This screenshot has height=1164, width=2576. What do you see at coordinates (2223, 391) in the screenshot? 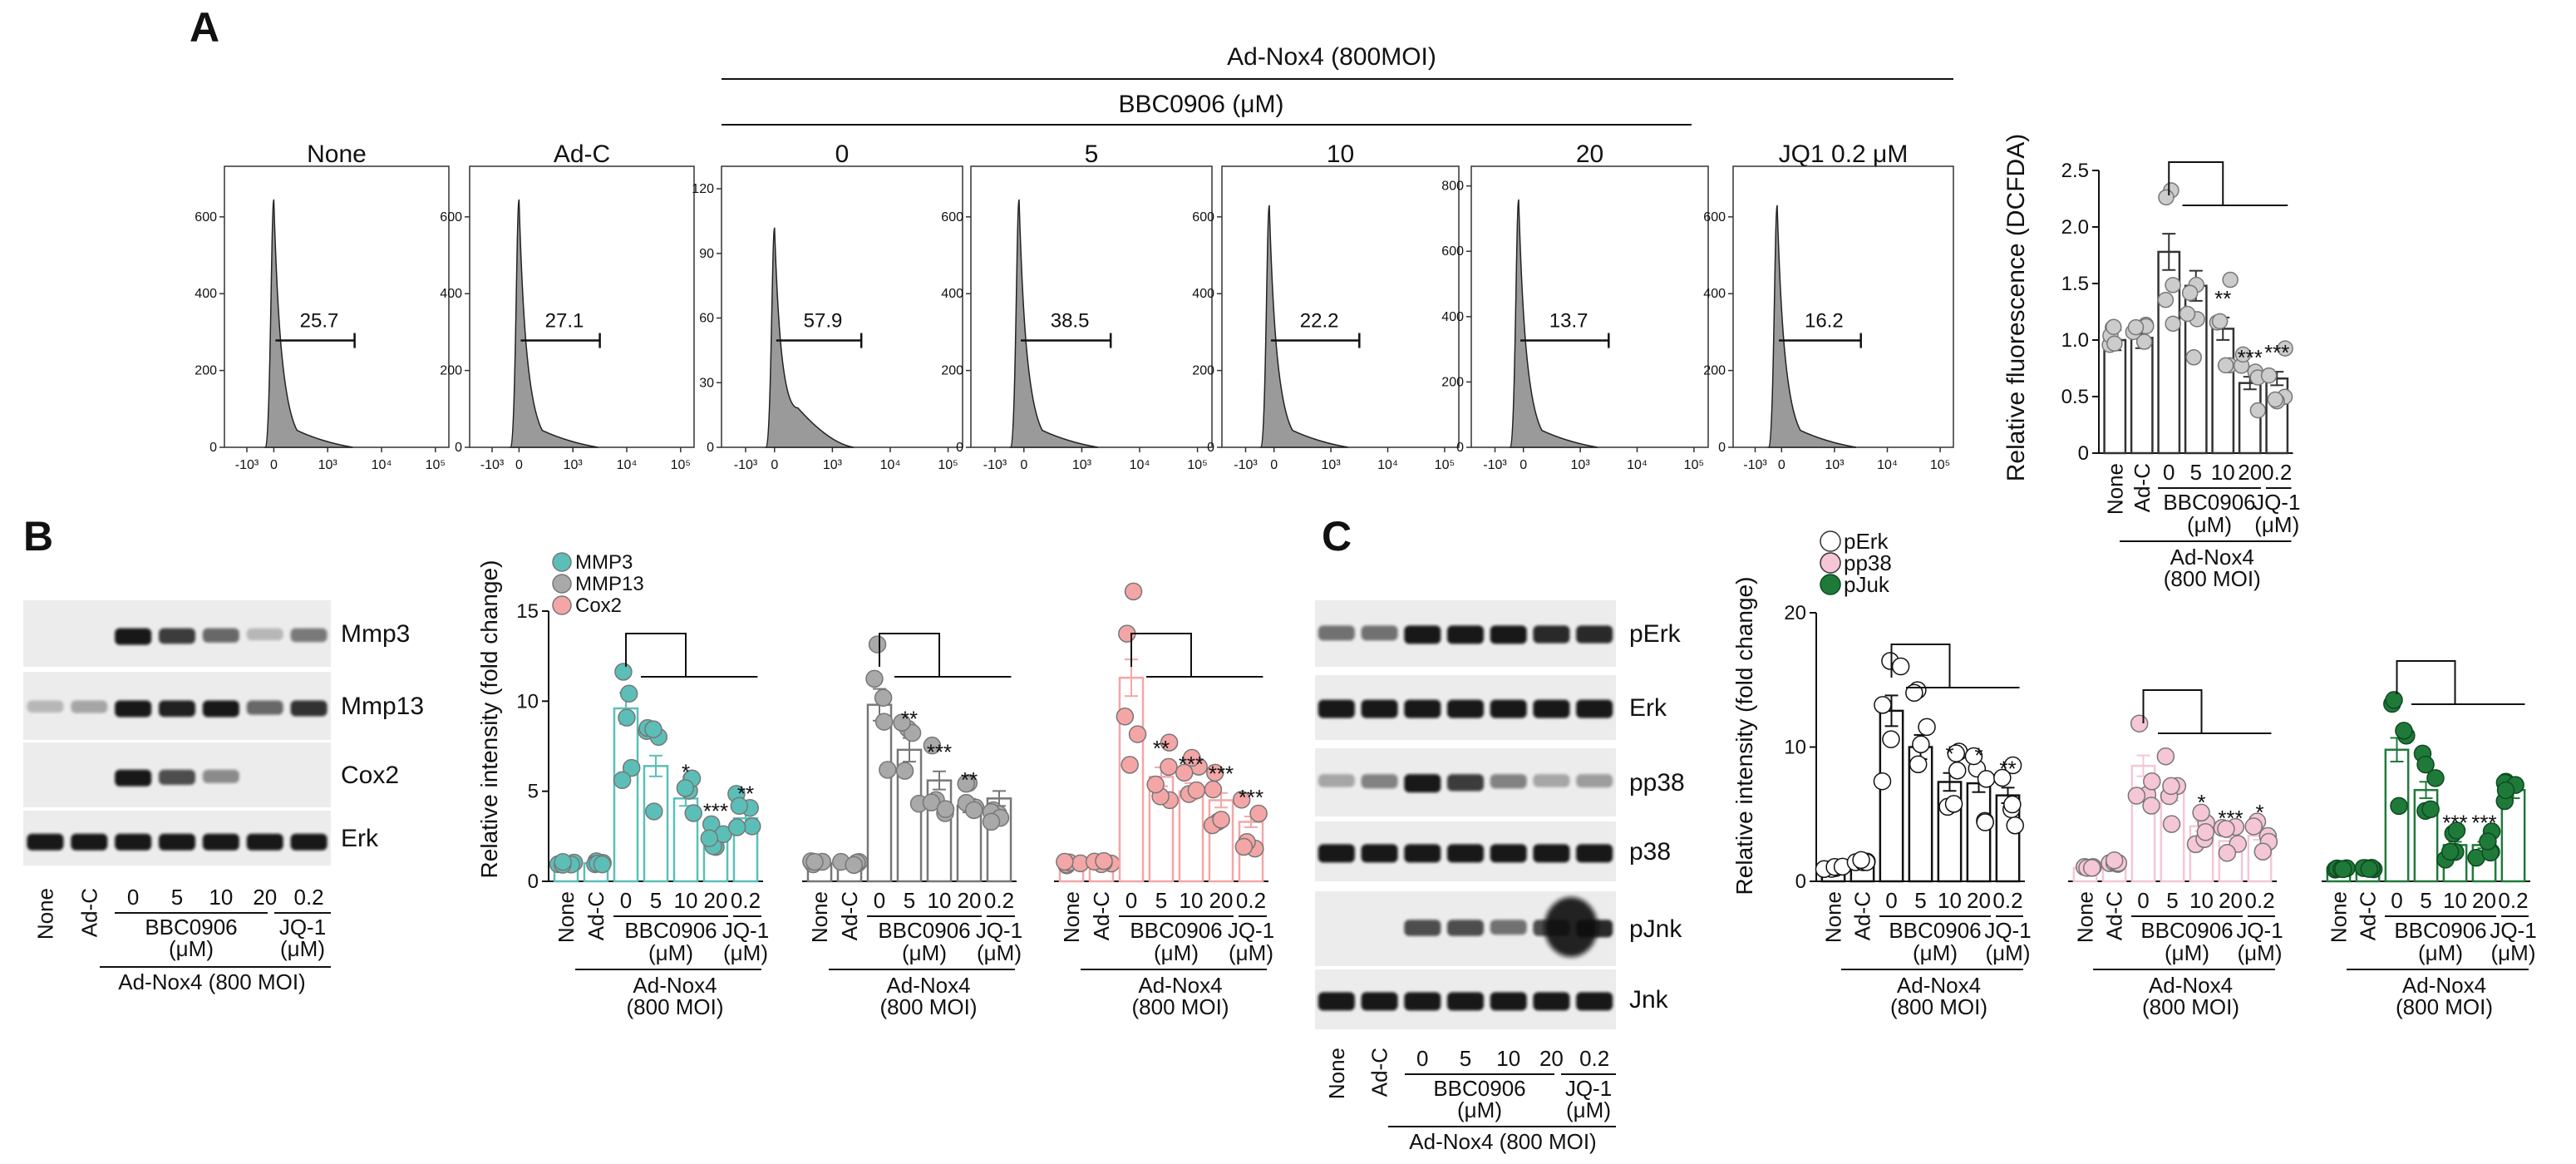
I see `bar` at bounding box center [2223, 391].